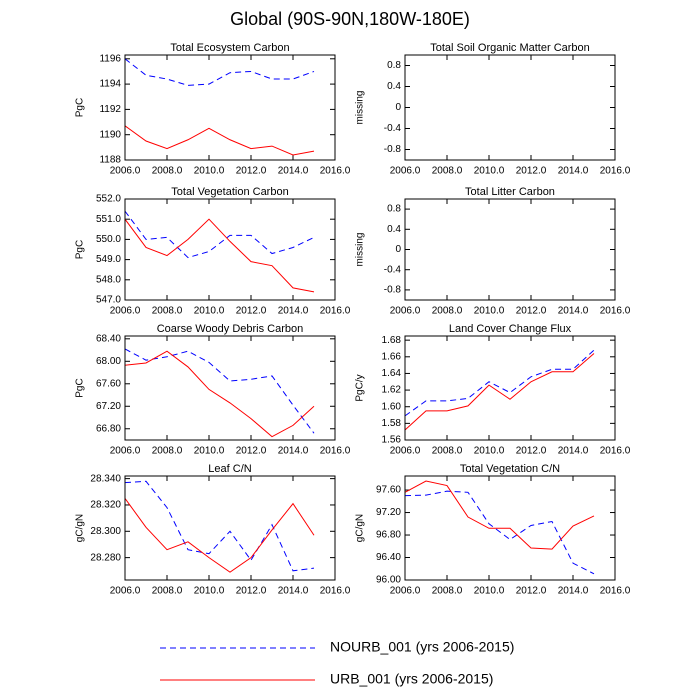 This screenshot has height=700, width=700. What do you see at coordinates (392, 373) in the screenshot?
I see `y-tick-label: 1.64` at bounding box center [392, 373].